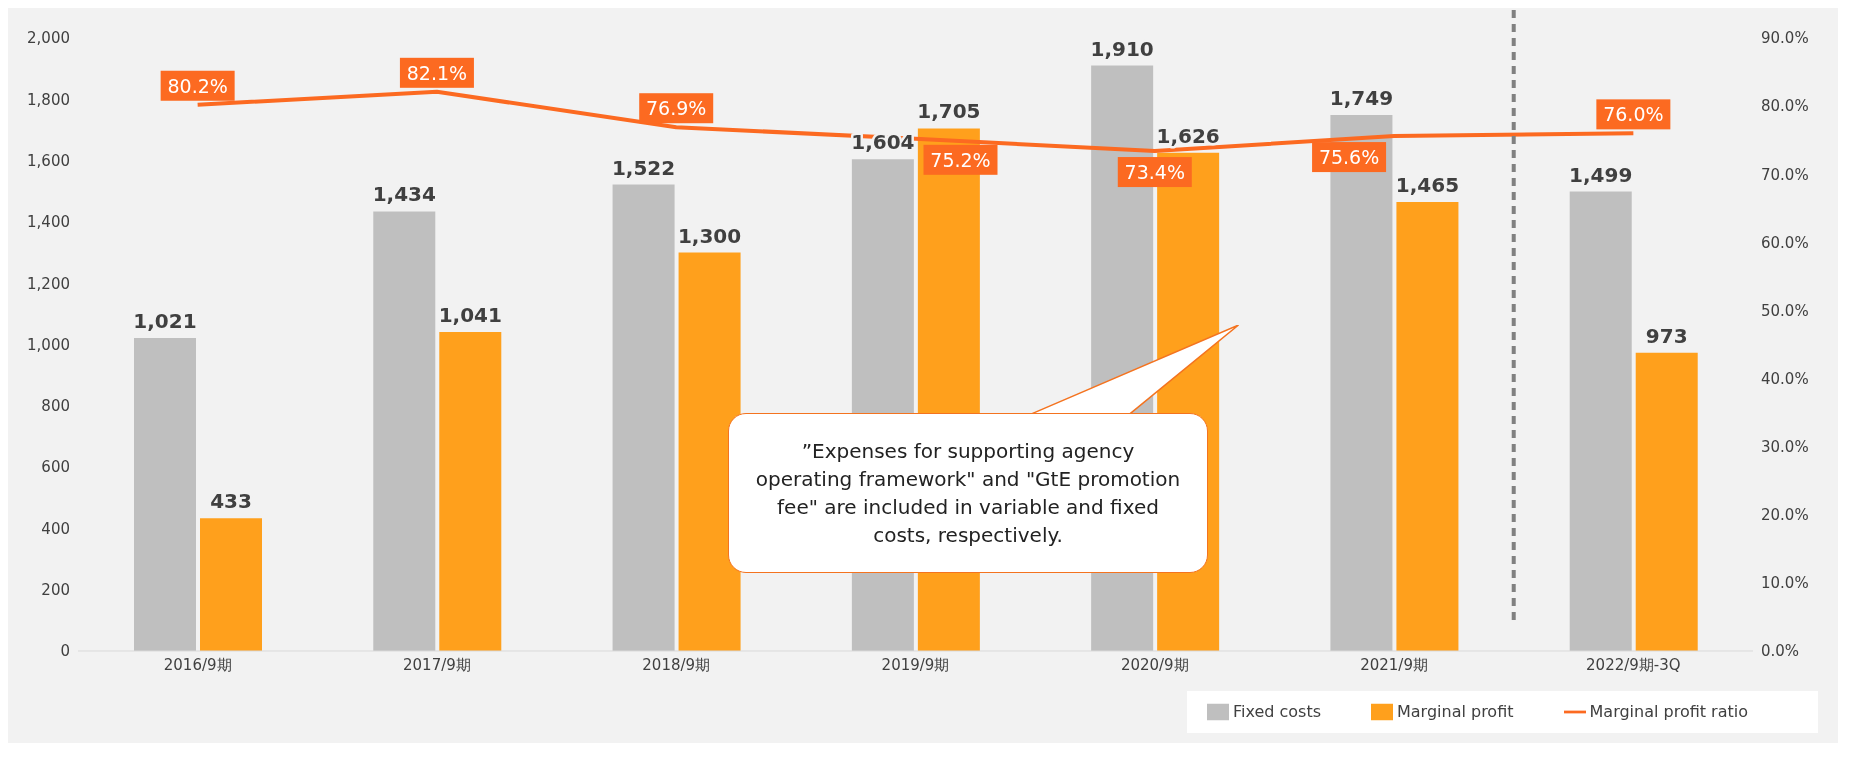 The width and height of the screenshot is (1856, 757). Describe the element at coordinates (165, 321) in the screenshot. I see `data-label: 1,021` at that location.